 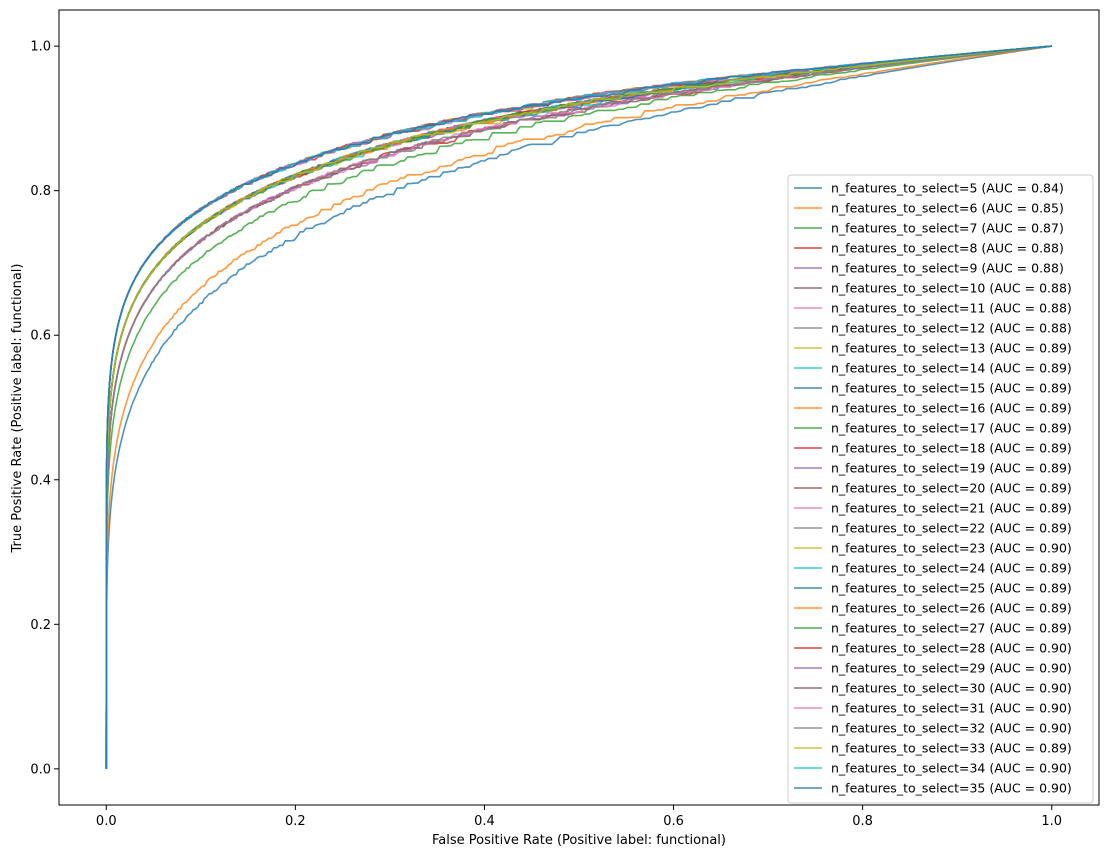 What do you see at coordinates (951, 788) in the screenshot?
I see `legend-entry-label: n_features_to_select=35 (AUC = 0.90)` at bounding box center [951, 788].